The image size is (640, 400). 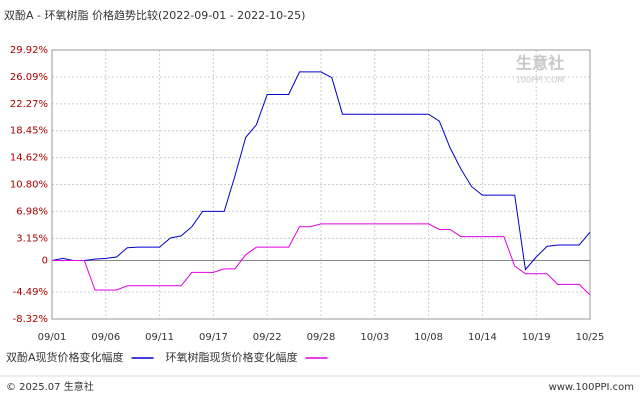 I want to click on x-tick-label: 10/25, so click(x=590, y=337).